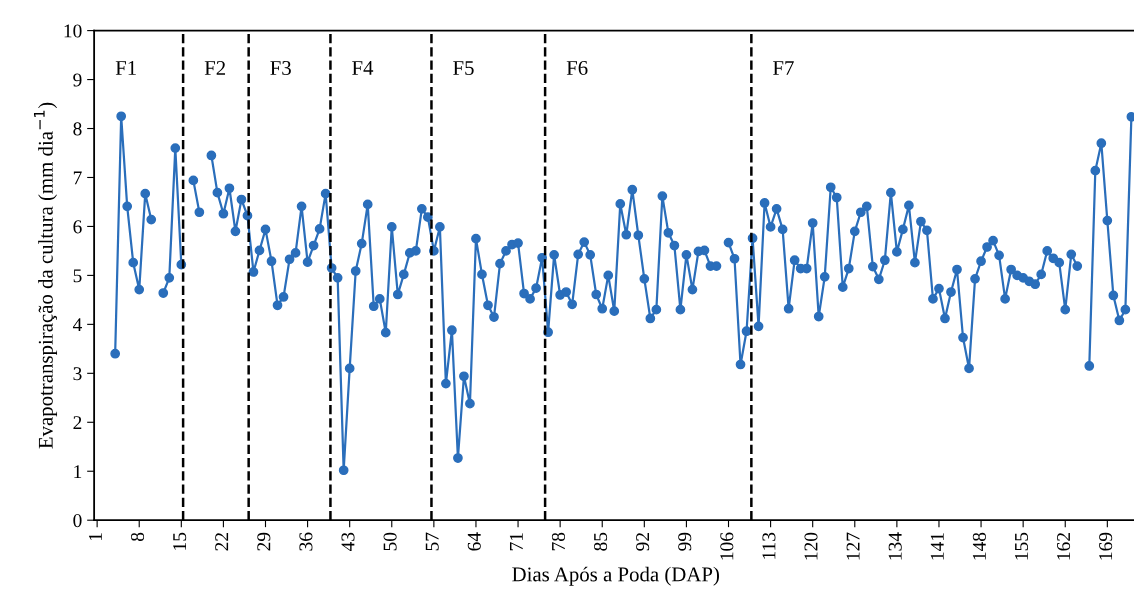 The height and width of the screenshot is (612, 1134). I want to click on x-tick-label: 155, so click(1021, 546).